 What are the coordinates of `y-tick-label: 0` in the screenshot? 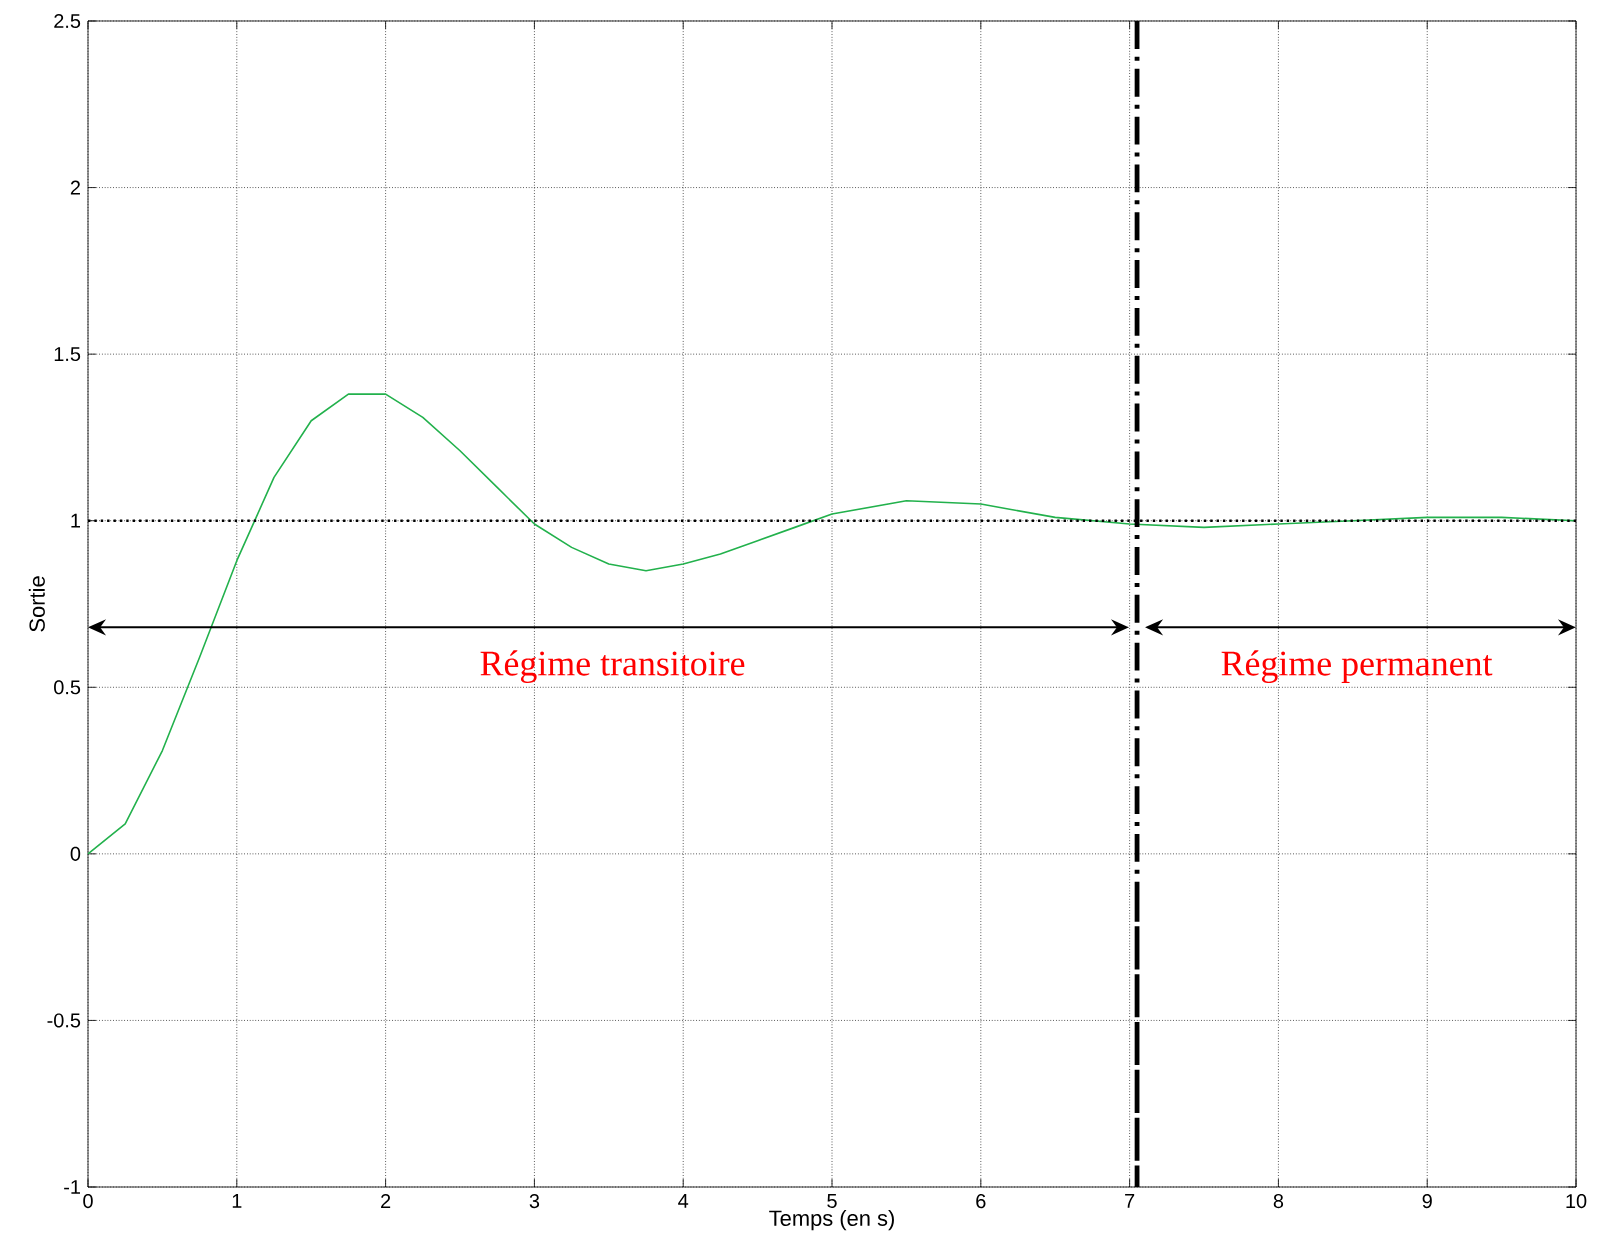 It's located at (75, 853).